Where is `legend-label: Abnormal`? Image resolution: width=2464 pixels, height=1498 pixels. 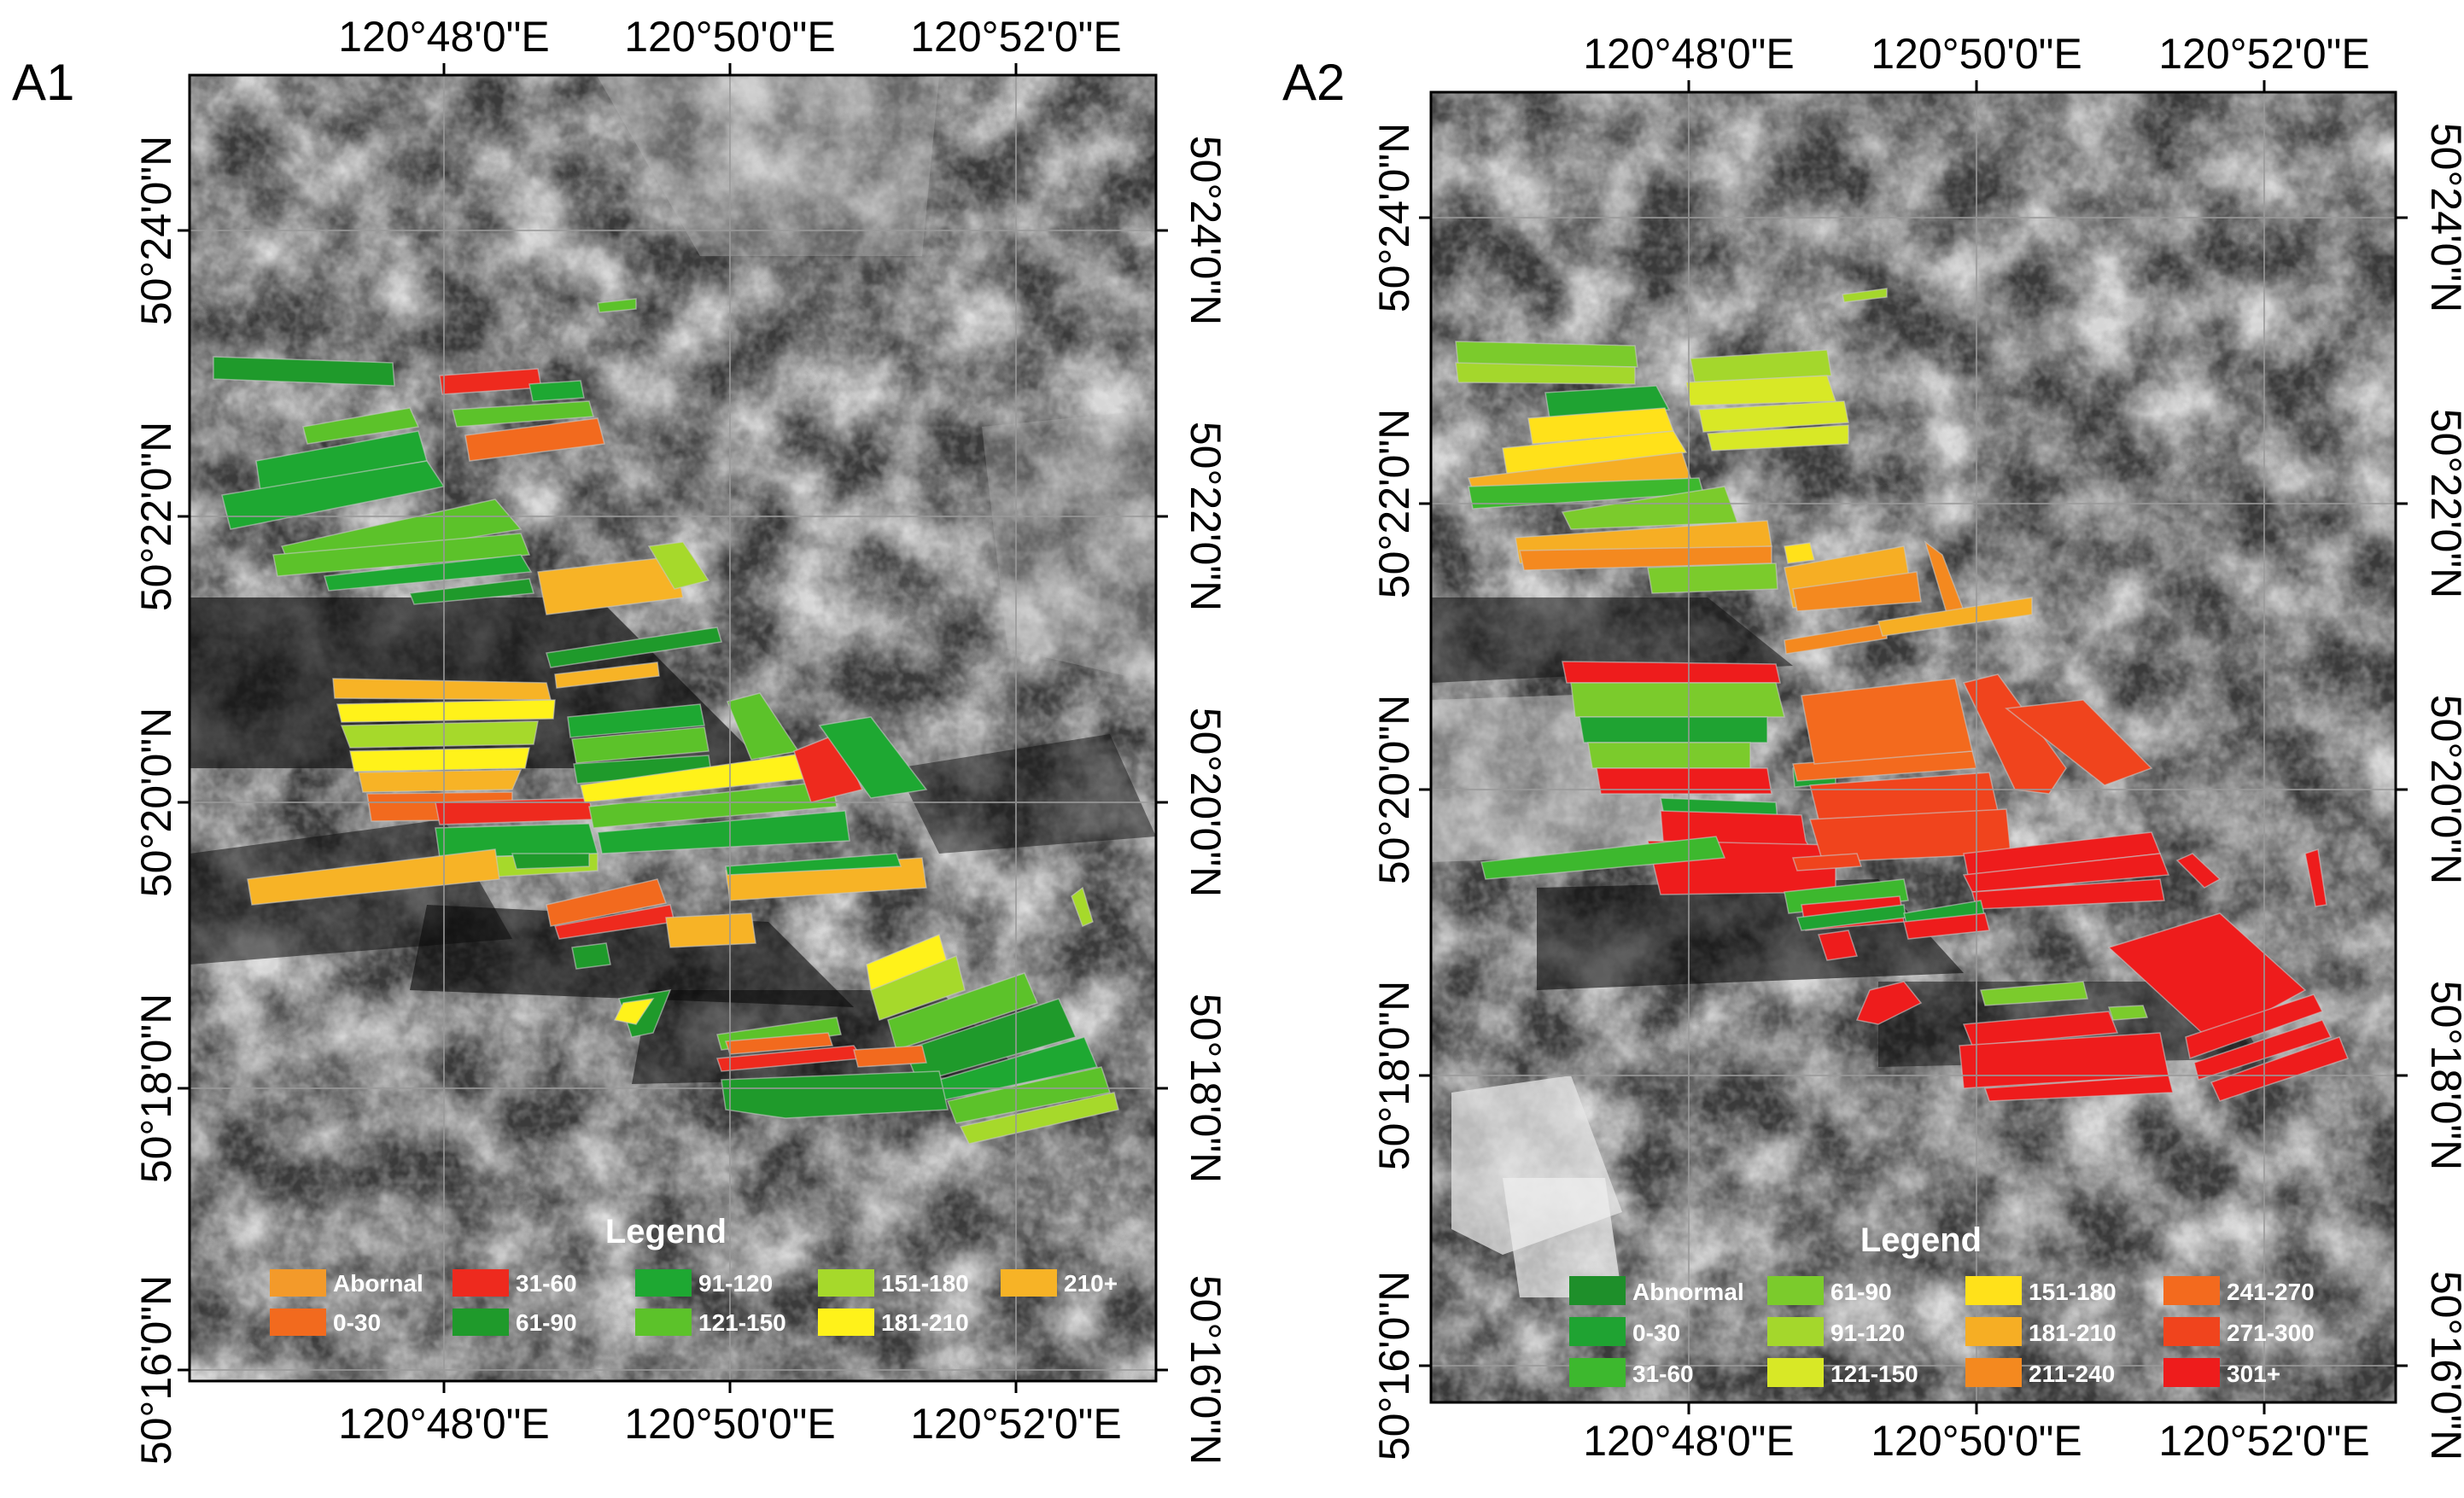
legend-label: Abnormal is located at coordinates (1688, 1292).